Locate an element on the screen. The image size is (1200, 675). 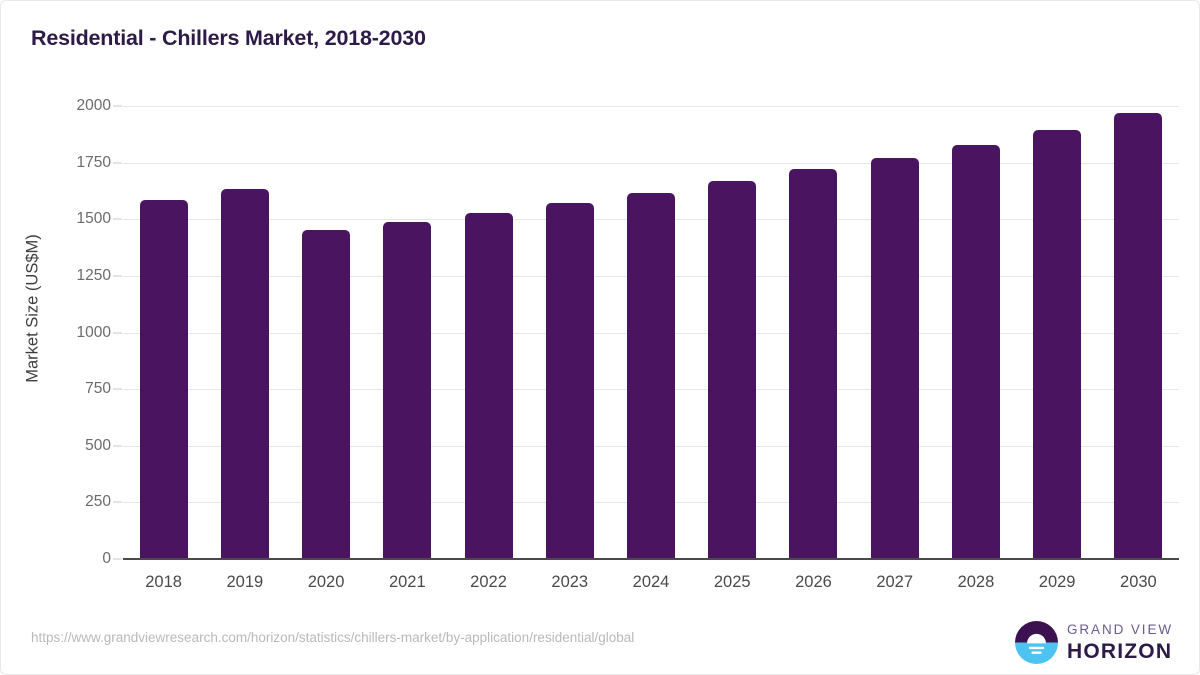
y-axis-tick-label: 0 is located at coordinates (106, 558).